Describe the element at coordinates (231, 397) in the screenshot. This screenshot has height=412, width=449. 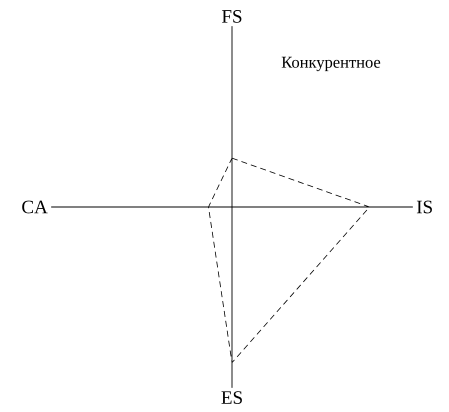
I see `spoke-label: ES` at that location.